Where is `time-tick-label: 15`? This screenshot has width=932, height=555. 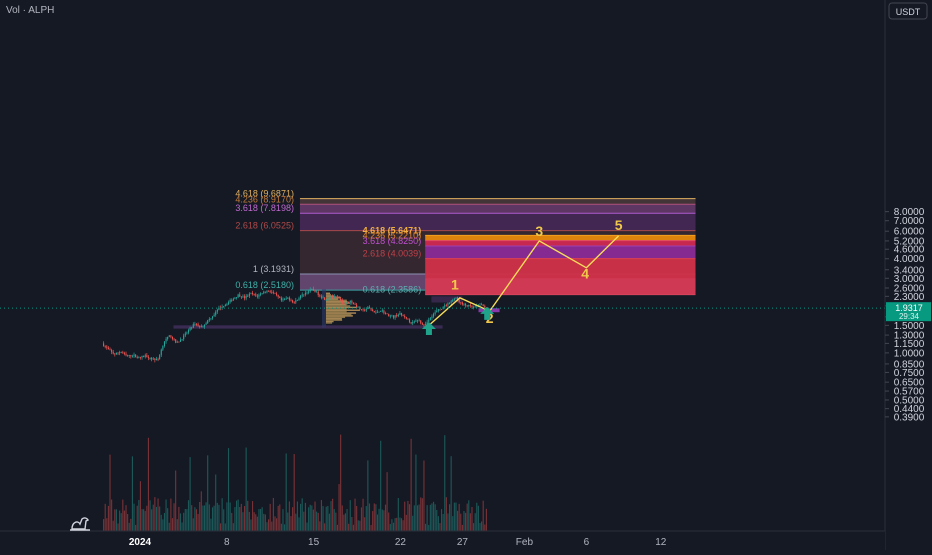
time-tick-label: 15 is located at coordinates (314, 542).